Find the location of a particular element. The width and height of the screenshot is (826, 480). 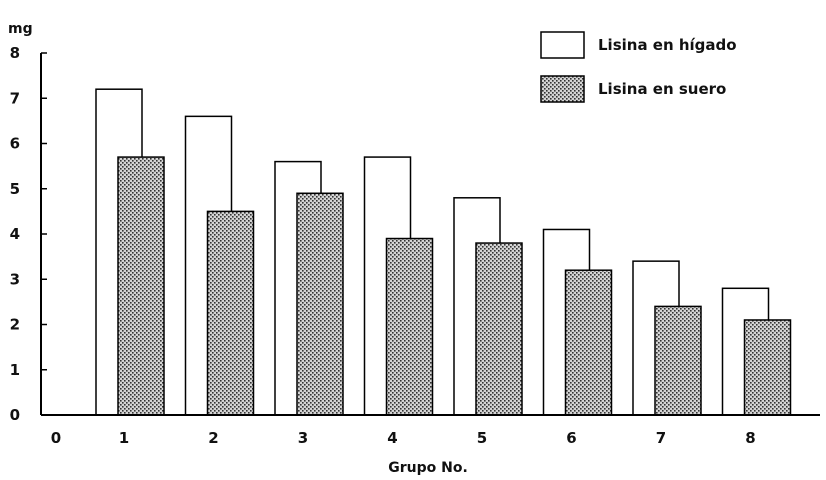

y-tick-label: 7 is located at coordinates (15, 98).